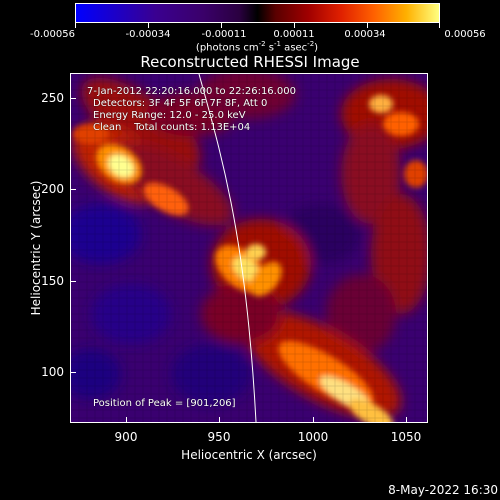  What do you see at coordinates (465, 34) in the screenshot?
I see `colorbar-tick-label: 0.00056` at bounding box center [465, 34].